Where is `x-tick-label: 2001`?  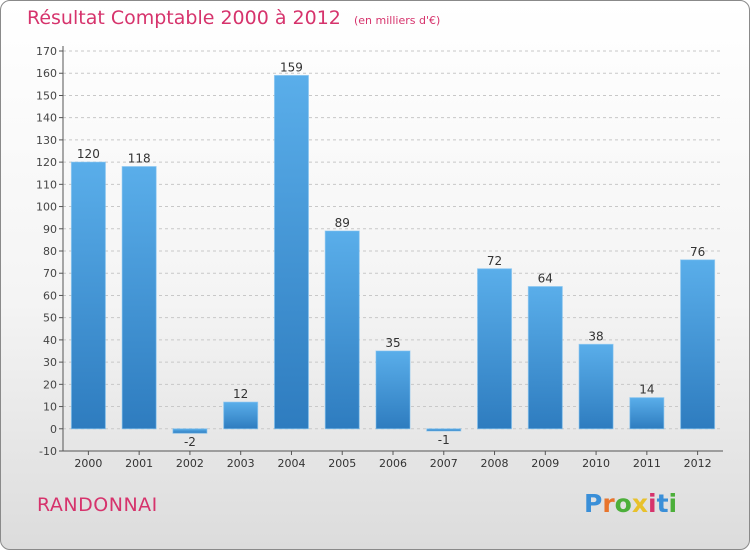
x-tick-label: 2001 is located at coordinates (139, 463).